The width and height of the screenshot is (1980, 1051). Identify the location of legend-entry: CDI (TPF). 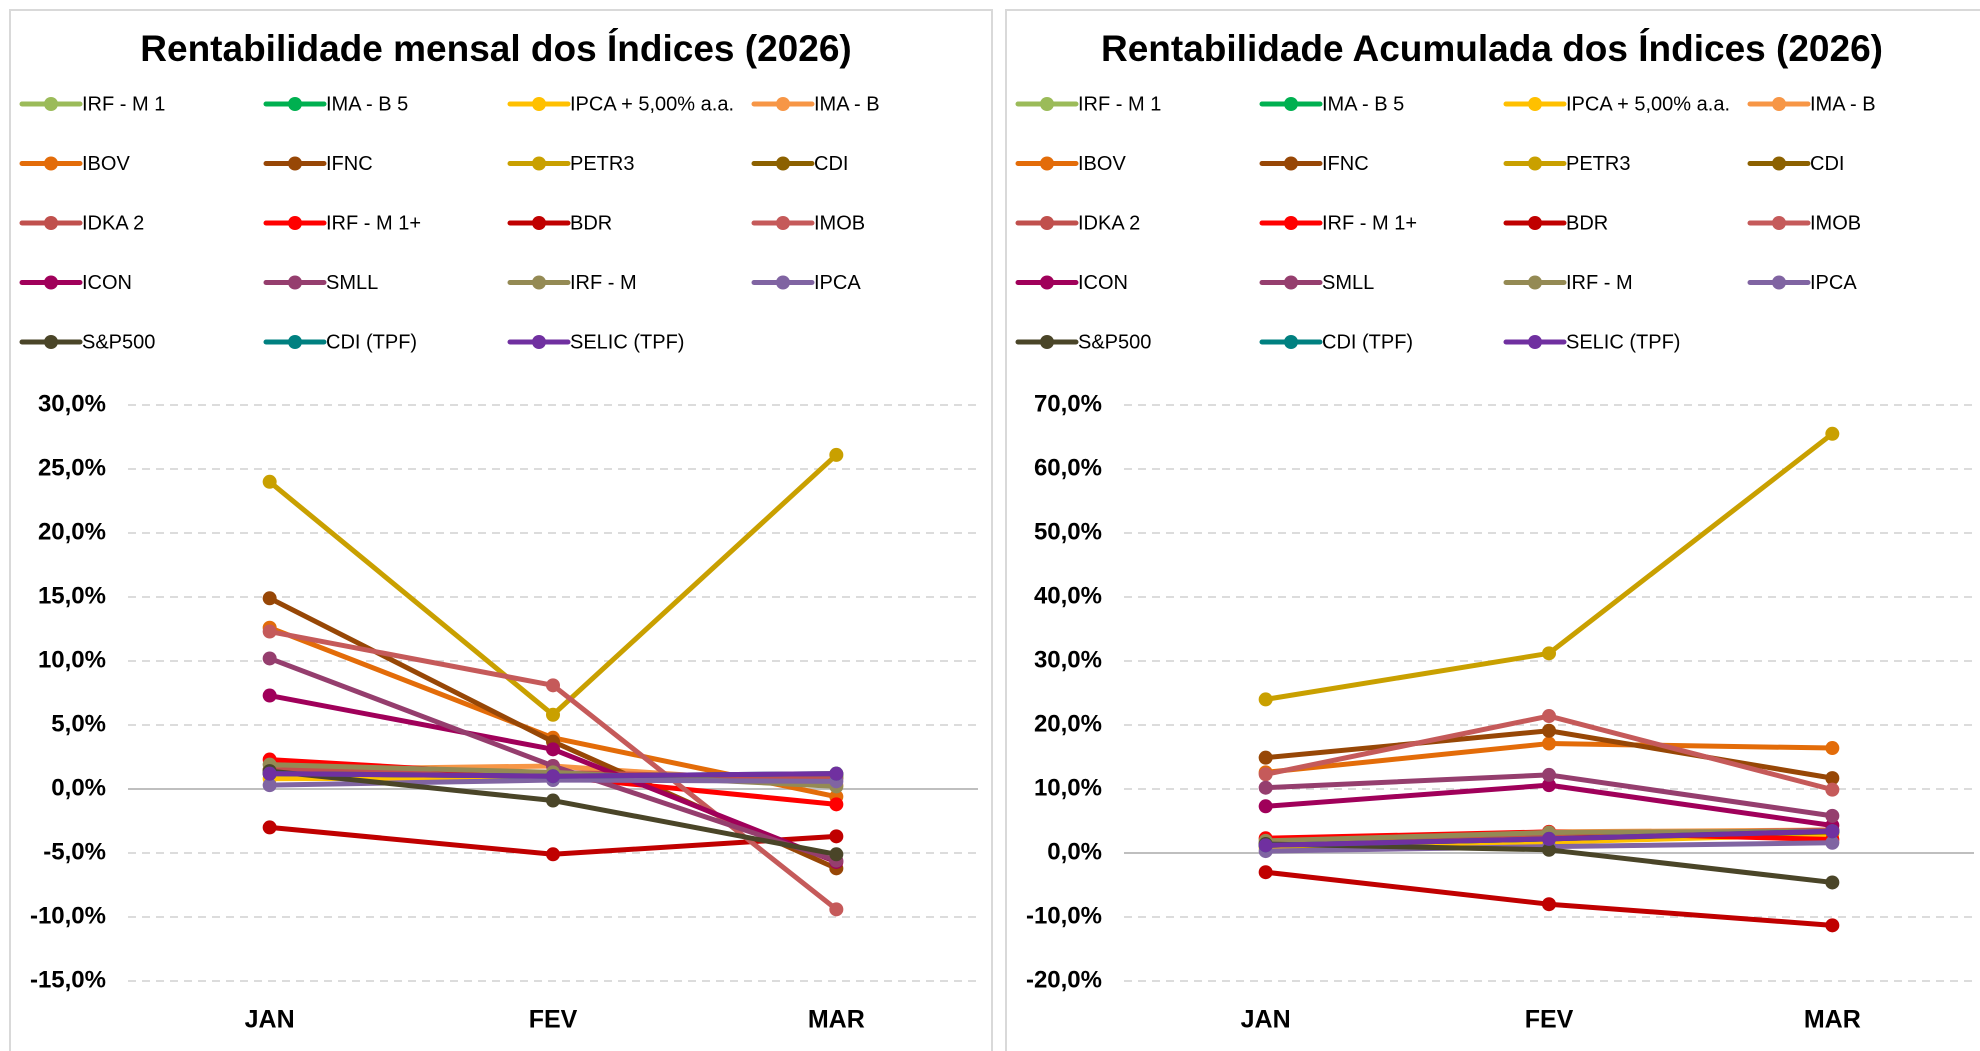
(1336, 342).